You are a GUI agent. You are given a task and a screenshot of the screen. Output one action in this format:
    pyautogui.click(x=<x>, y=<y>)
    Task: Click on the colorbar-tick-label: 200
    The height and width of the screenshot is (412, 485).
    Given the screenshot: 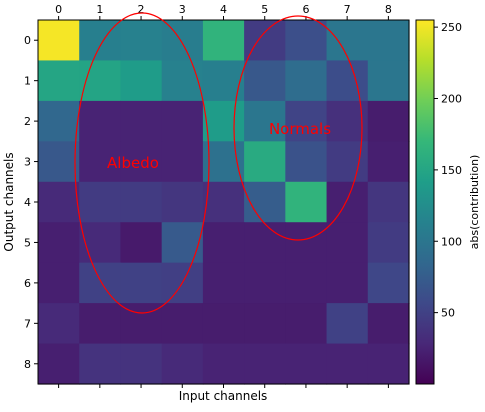 What is the action you would take?
    pyautogui.click(x=451, y=99)
    